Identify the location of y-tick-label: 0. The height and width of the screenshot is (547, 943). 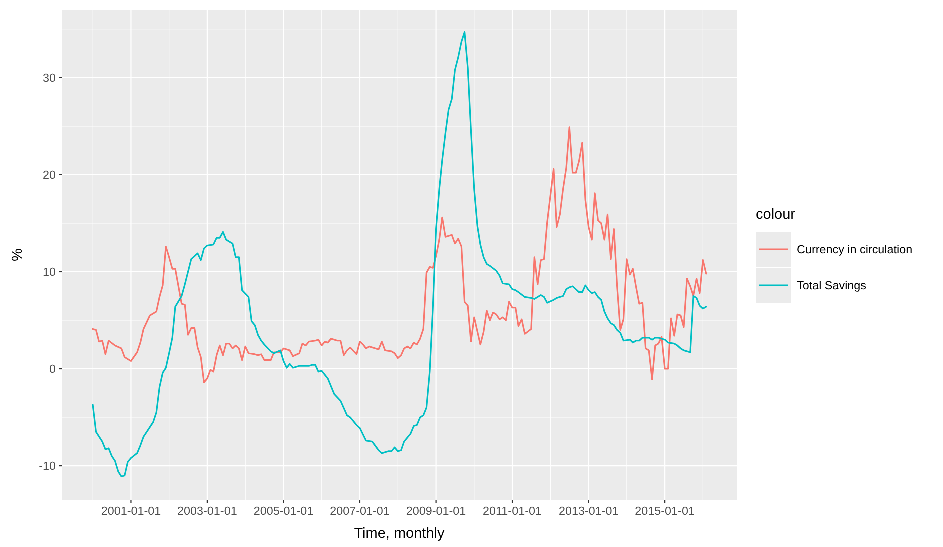
(52, 369).